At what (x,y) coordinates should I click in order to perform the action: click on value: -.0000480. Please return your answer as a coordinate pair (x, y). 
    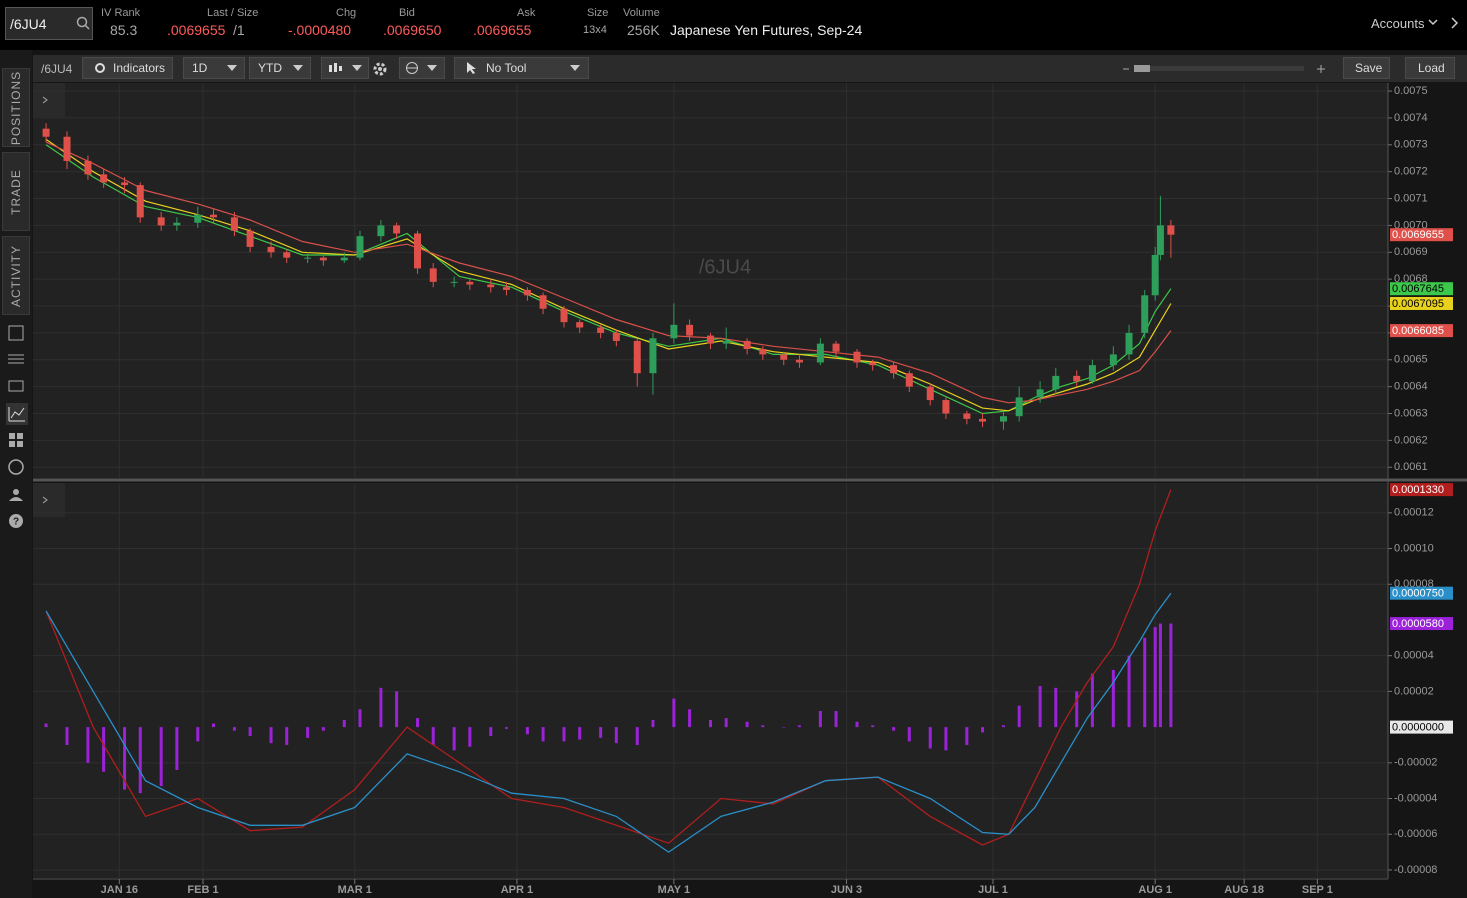
    Looking at the image, I should click on (320, 30).